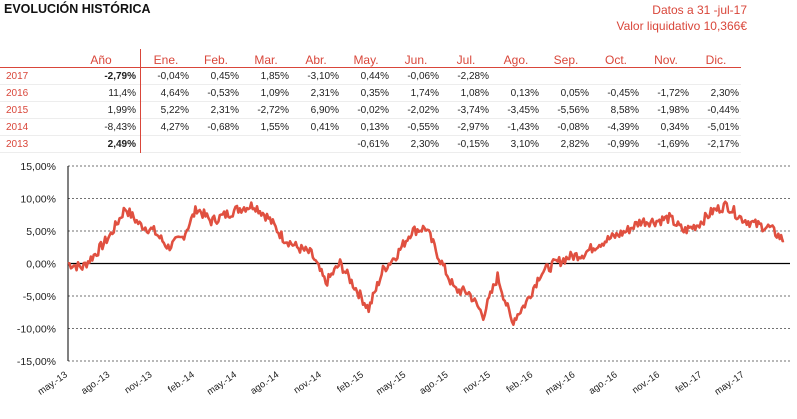  What do you see at coordinates (324, 127) in the screenshot?
I see `monthly-return: 0,41%` at bounding box center [324, 127].